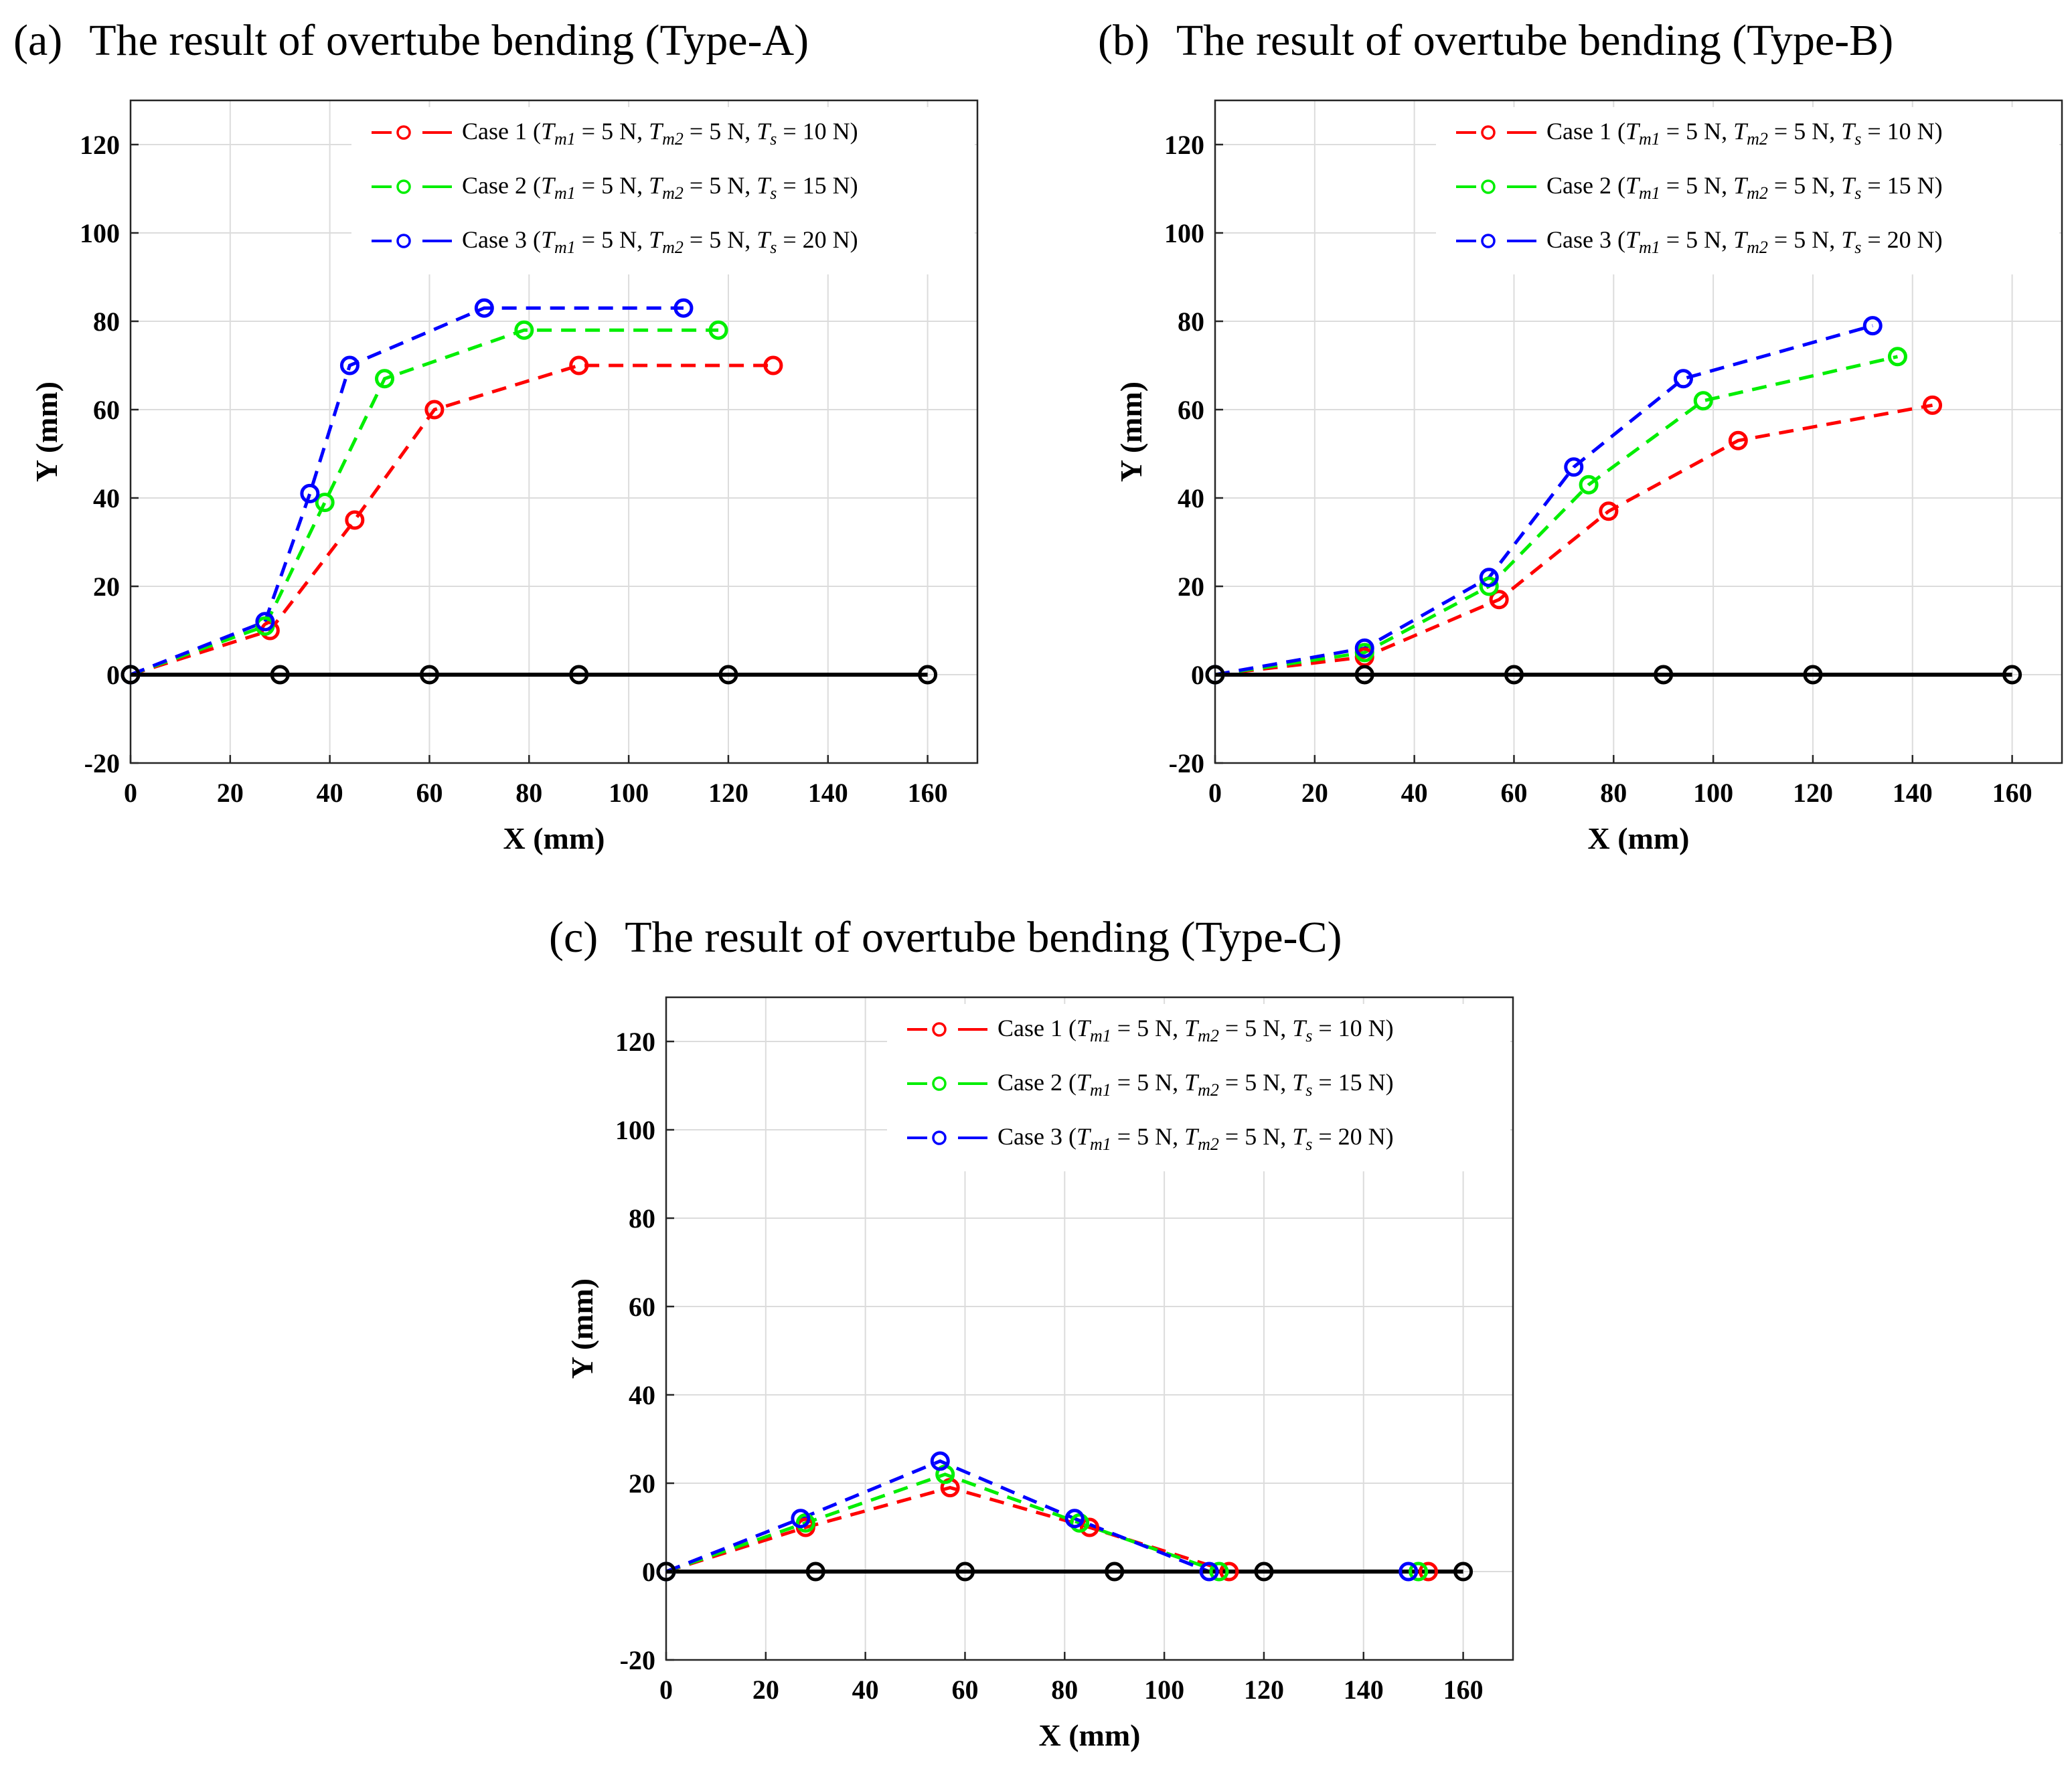  I want to click on x-tick-label: 100, so click(629, 793).